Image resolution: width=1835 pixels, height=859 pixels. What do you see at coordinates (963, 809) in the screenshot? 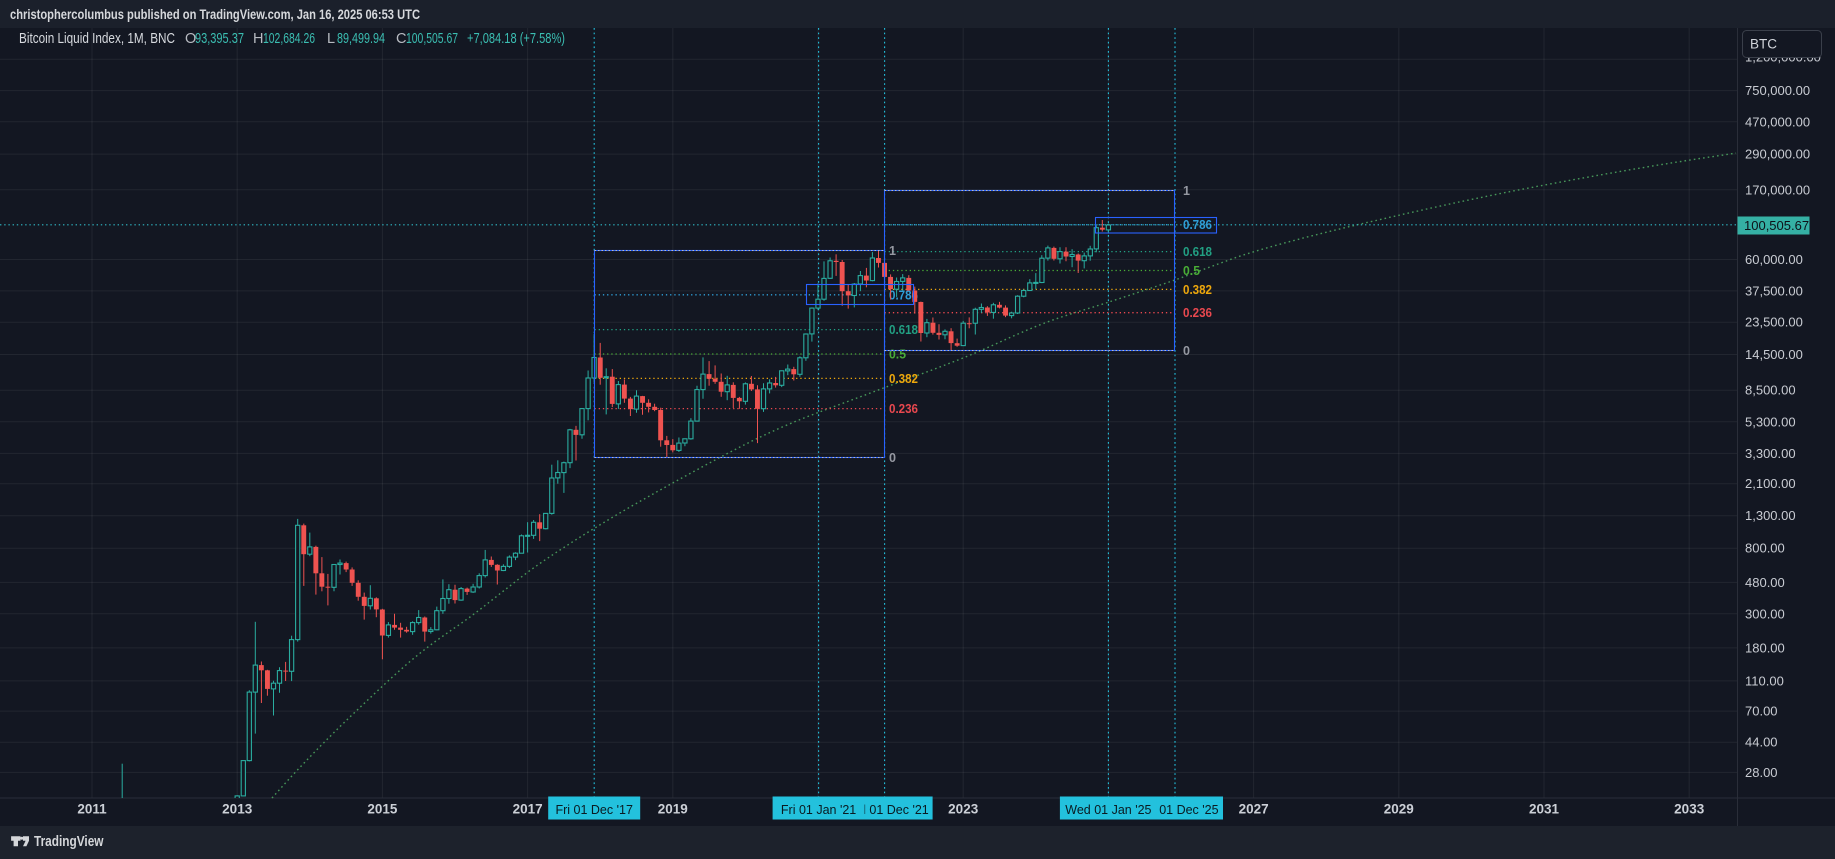
I see `svg-text: 2023` at bounding box center [963, 809].